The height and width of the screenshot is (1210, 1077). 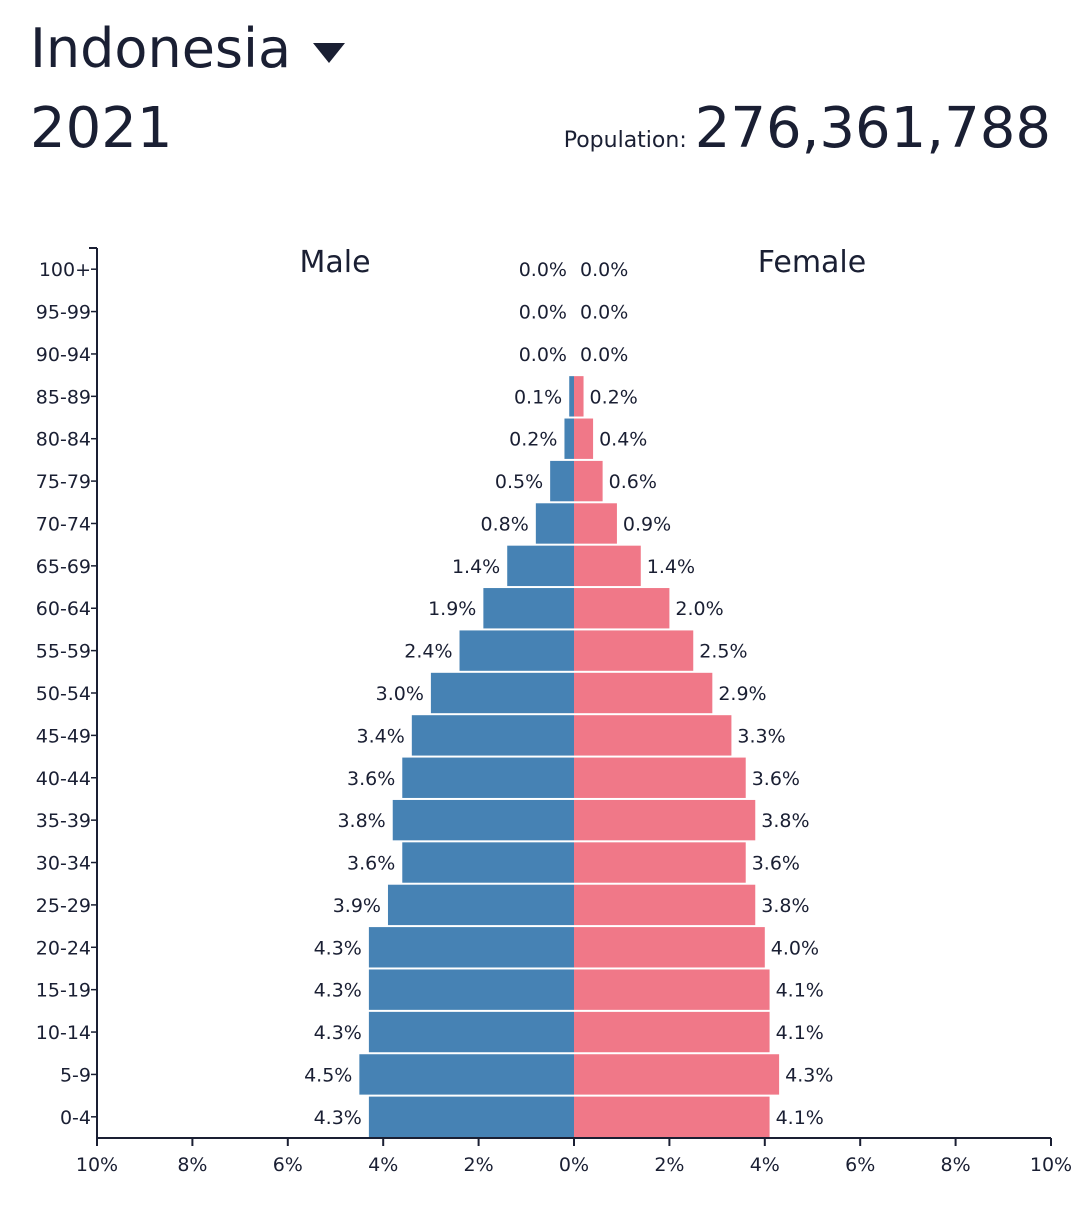 I want to click on legend-female: Female, so click(x=812, y=262).